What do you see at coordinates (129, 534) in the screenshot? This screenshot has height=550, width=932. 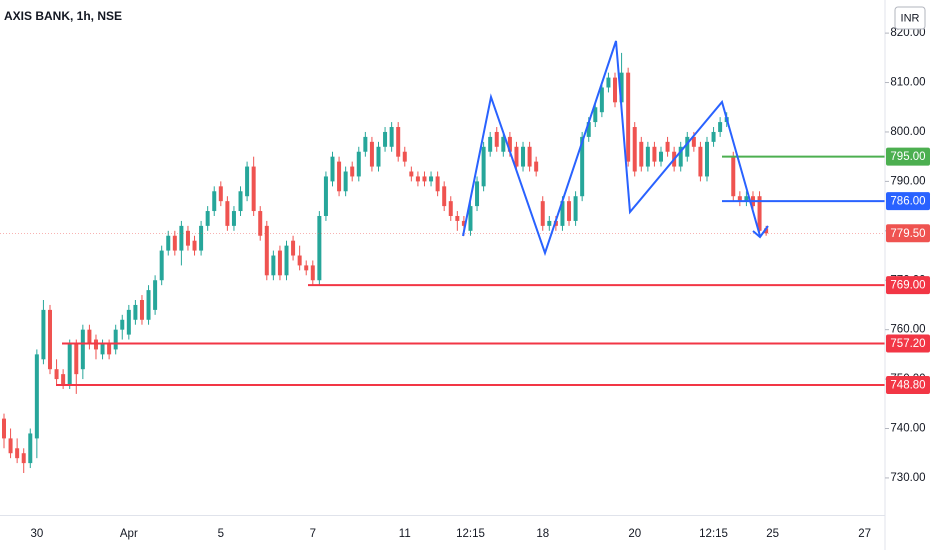 I see `x-tick-label: Apr` at bounding box center [129, 534].